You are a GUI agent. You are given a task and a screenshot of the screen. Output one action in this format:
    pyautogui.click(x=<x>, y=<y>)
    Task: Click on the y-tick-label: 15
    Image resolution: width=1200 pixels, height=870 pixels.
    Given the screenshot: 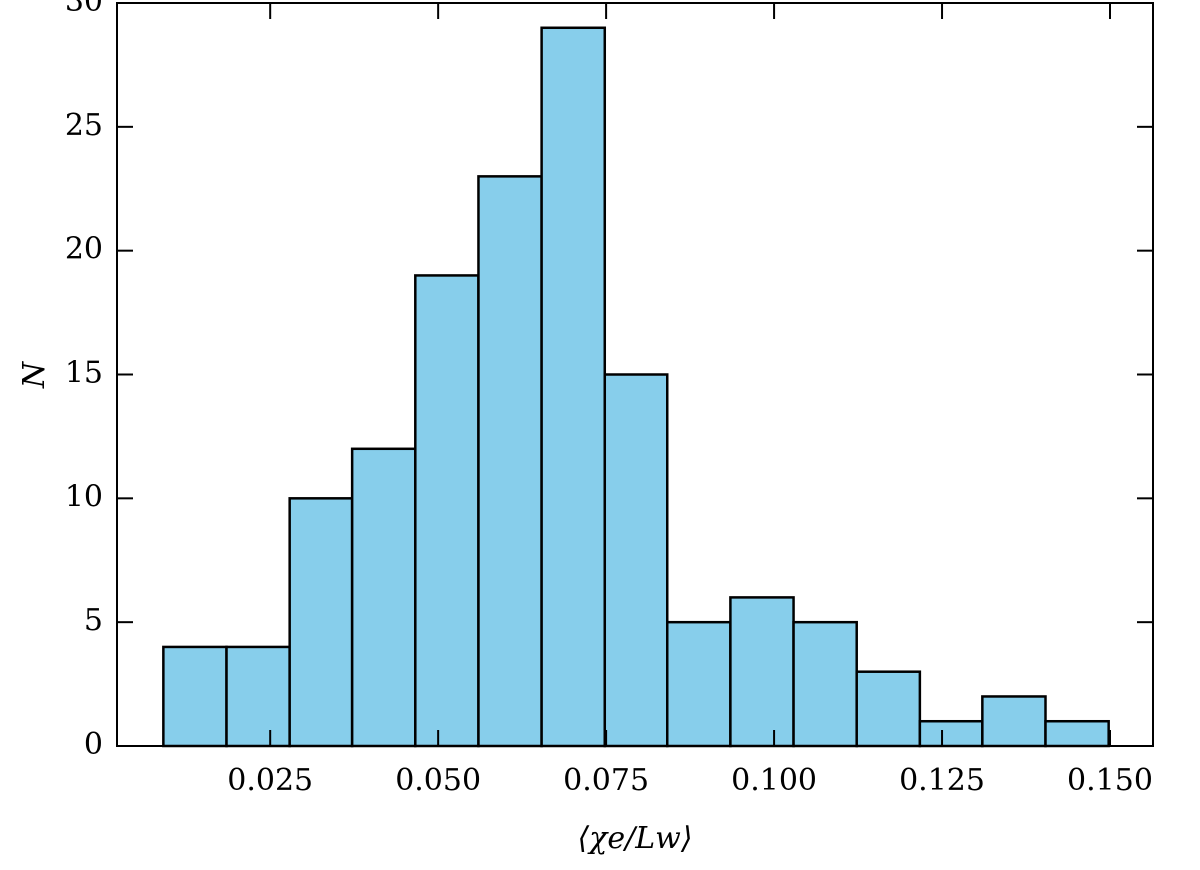 What is the action you would take?
    pyautogui.click(x=84, y=373)
    